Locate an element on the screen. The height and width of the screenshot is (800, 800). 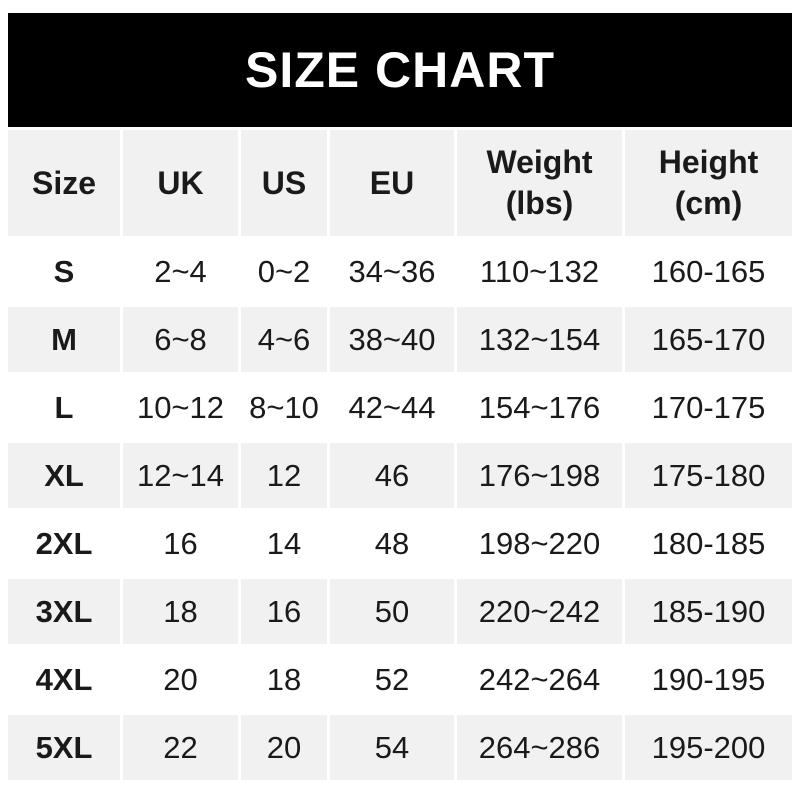
cell-height: 175-180 is located at coordinates (708, 475).